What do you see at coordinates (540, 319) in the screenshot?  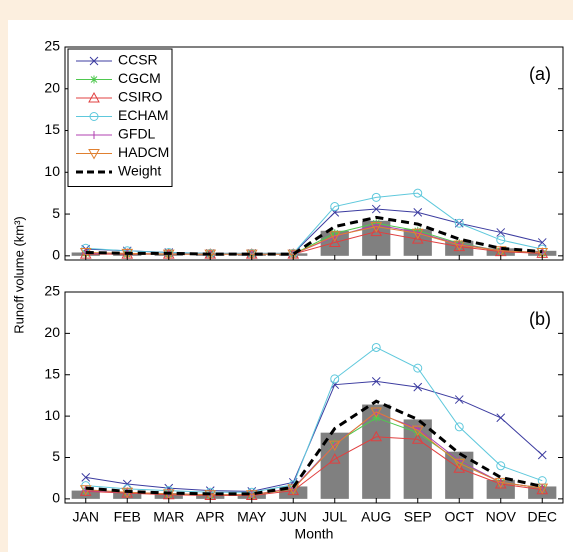 I see `panel-label: (b)` at bounding box center [540, 319].